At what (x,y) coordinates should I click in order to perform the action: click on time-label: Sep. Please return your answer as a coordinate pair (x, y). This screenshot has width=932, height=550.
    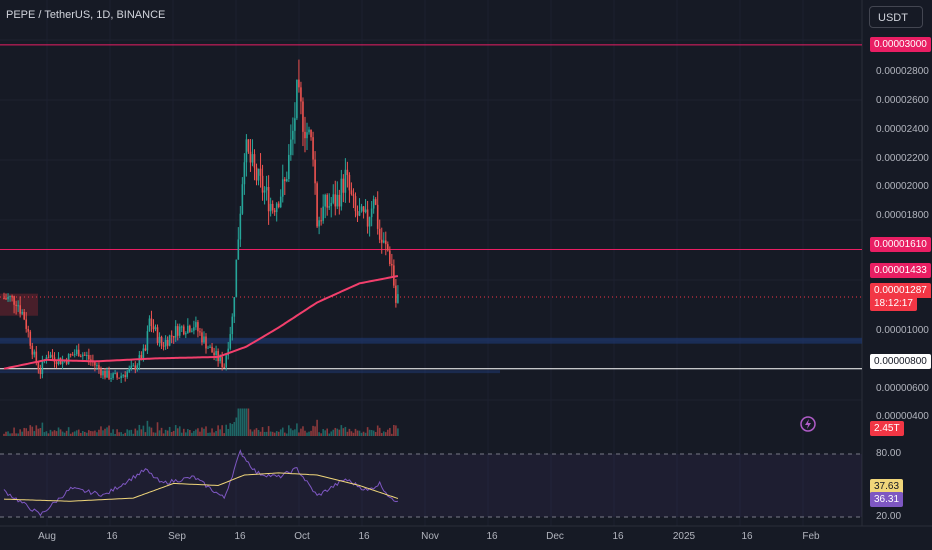
    Looking at the image, I should click on (177, 536).